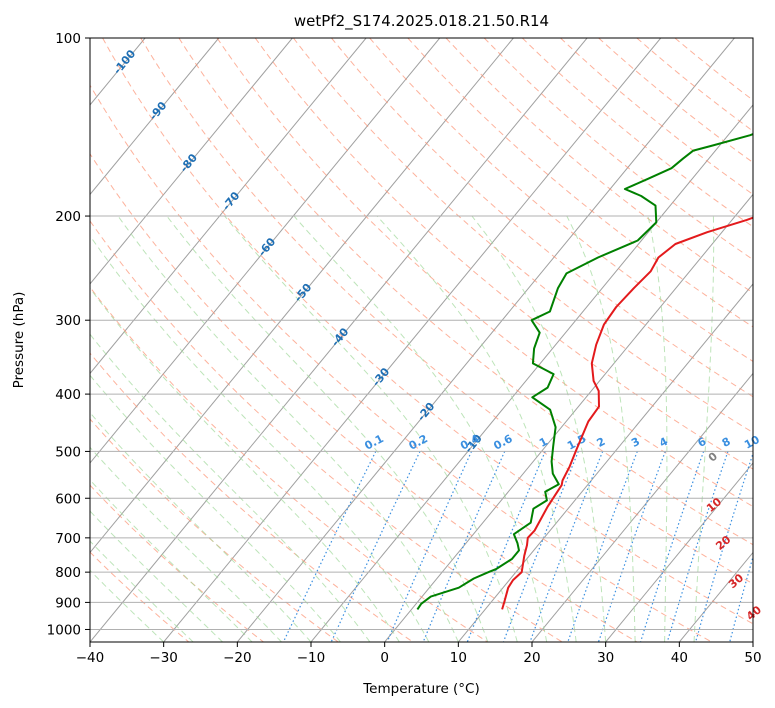  I want to click on chart-title: wetPf2_S174.2025.018.21.50.R14, so click(421, 21).